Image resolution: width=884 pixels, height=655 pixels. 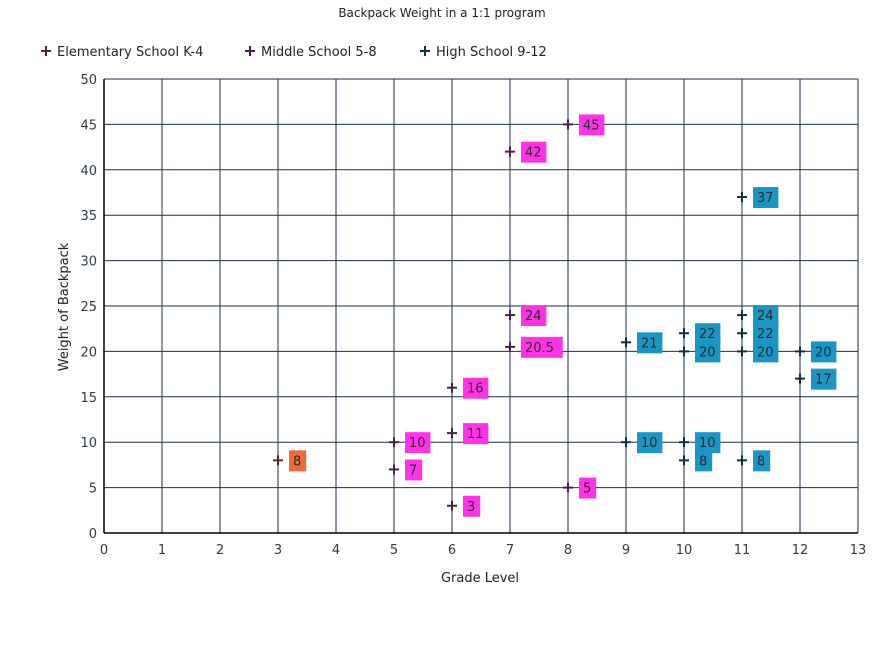 What do you see at coordinates (64, 306) in the screenshot?
I see `y-axis-label: Weight of Backpack` at bounding box center [64, 306].